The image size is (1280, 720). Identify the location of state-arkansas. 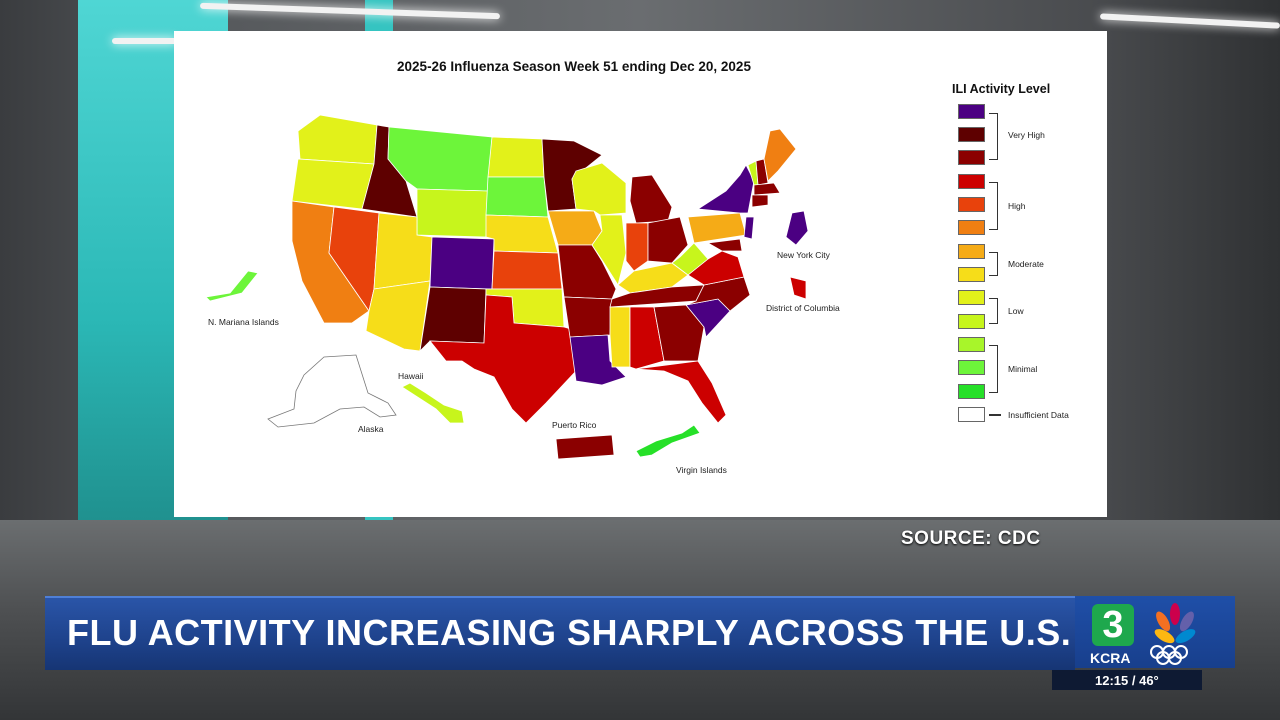
(588, 317).